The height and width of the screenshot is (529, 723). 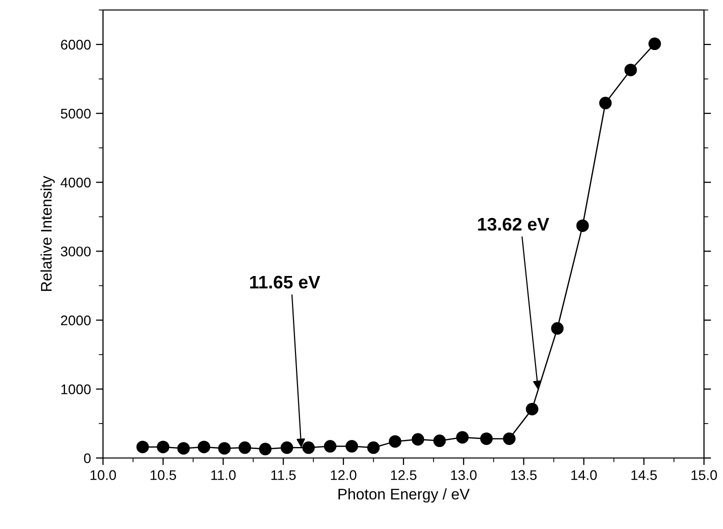 What do you see at coordinates (514, 224) in the screenshot?
I see `annotation: 13.62 eV` at bounding box center [514, 224].